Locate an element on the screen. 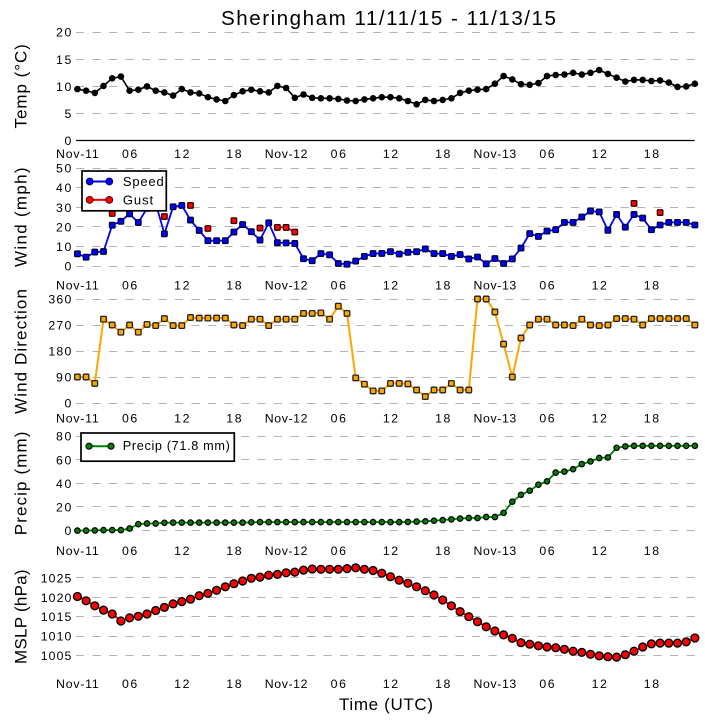  svg-text: MSLP (hPa) is located at coordinates (21, 616).